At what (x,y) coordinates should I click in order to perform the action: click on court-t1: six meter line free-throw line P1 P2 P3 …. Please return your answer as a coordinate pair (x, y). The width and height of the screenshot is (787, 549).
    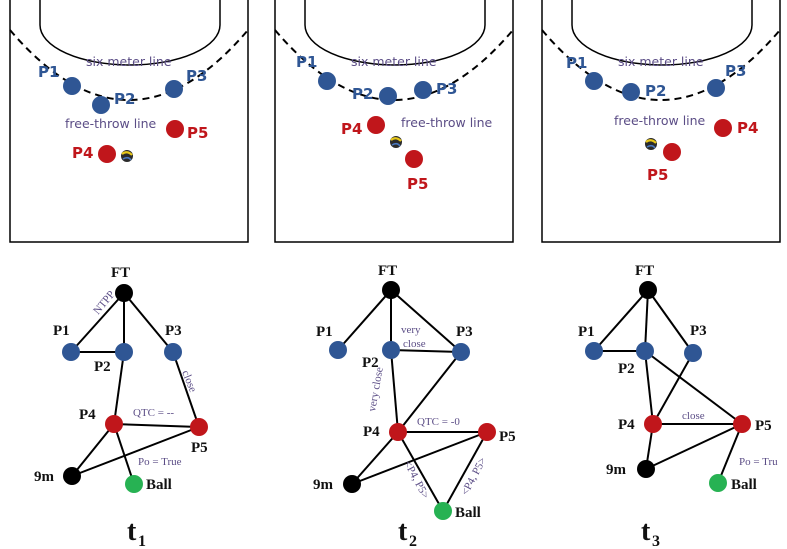
    Looking at the image, I should click on (129, 121).